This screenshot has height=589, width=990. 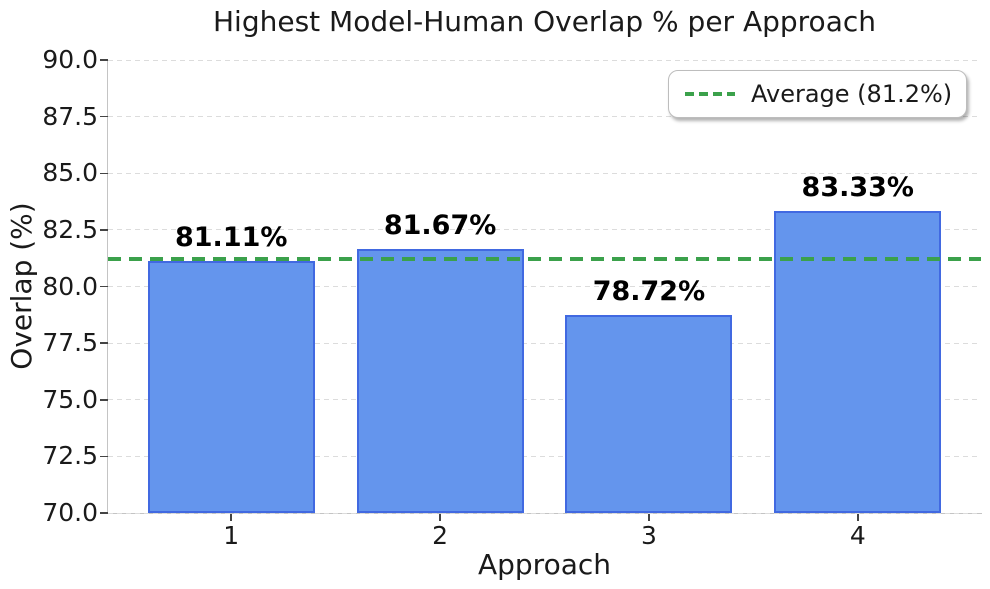 What do you see at coordinates (544, 259) in the screenshot?
I see `average-line` at bounding box center [544, 259].